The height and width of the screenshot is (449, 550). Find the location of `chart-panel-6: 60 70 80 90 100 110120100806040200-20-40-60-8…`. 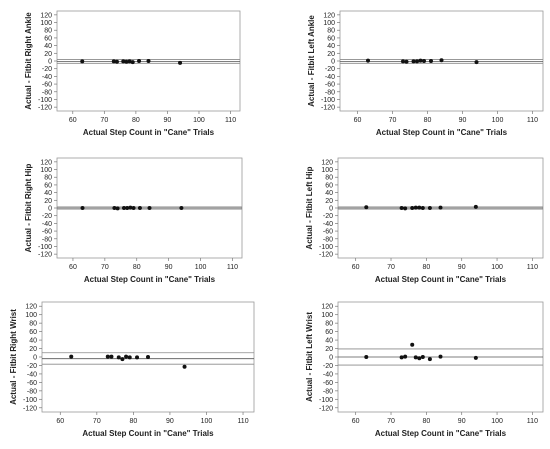

chart-panel-6: 60 70 80 90 100 110120100806040200-20-40-60-8… is located at coordinates (424, 369).